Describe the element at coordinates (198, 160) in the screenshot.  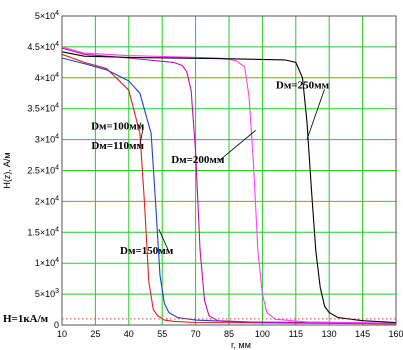
I see `series-annotation: Dм=200мм` at that location.